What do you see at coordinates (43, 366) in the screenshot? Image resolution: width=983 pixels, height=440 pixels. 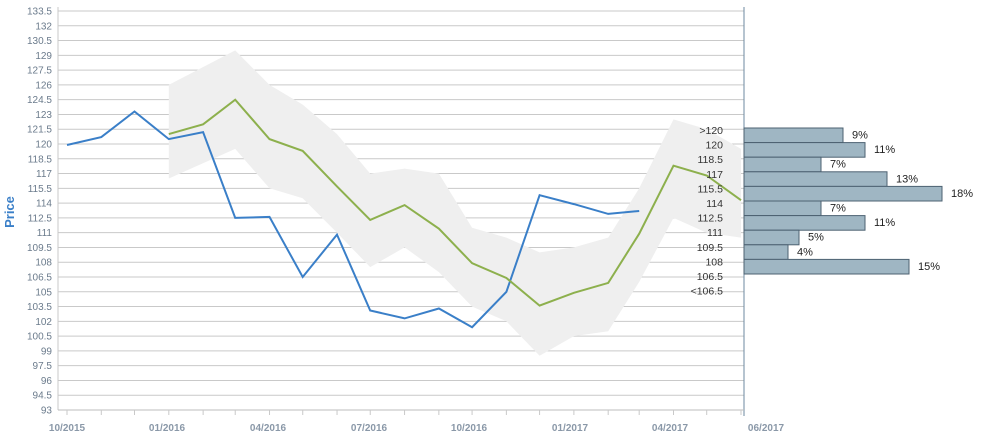 I see `y-tick-label: 97.5` at bounding box center [43, 366].